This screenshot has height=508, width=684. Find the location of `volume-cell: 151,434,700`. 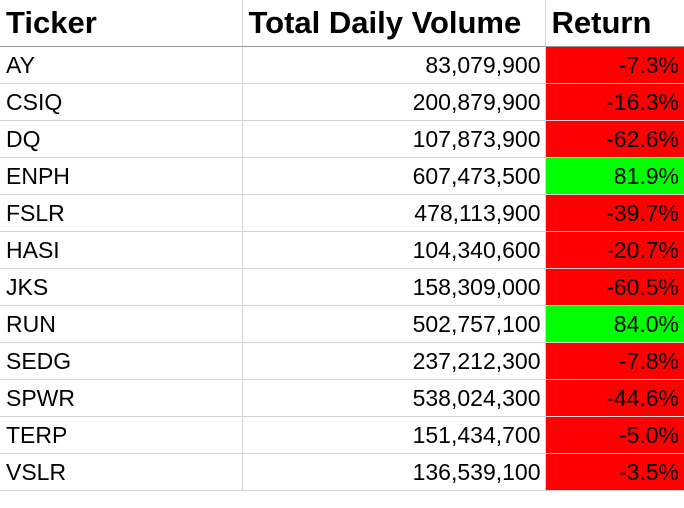

volume-cell: 151,434,700 is located at coordinates (393, 435).